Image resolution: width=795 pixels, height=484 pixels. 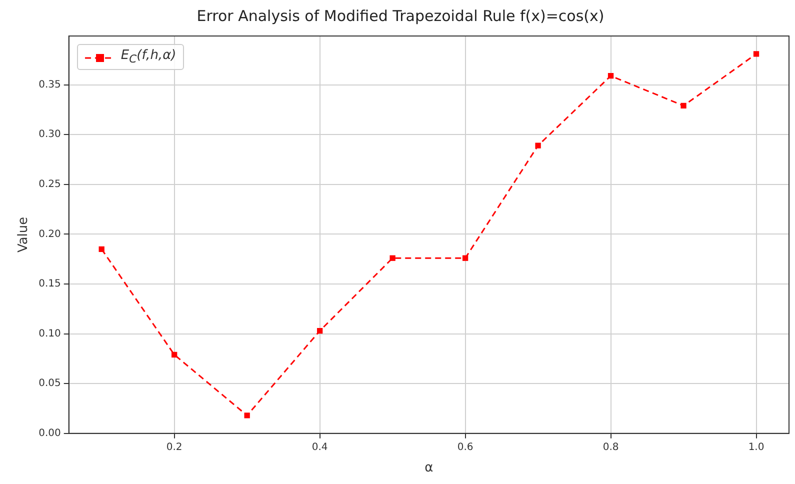 What do you see at coordinates (49, 234) in the screenshot?
I see `y-tick-label: 0.20` at bounding box center [49, 234].